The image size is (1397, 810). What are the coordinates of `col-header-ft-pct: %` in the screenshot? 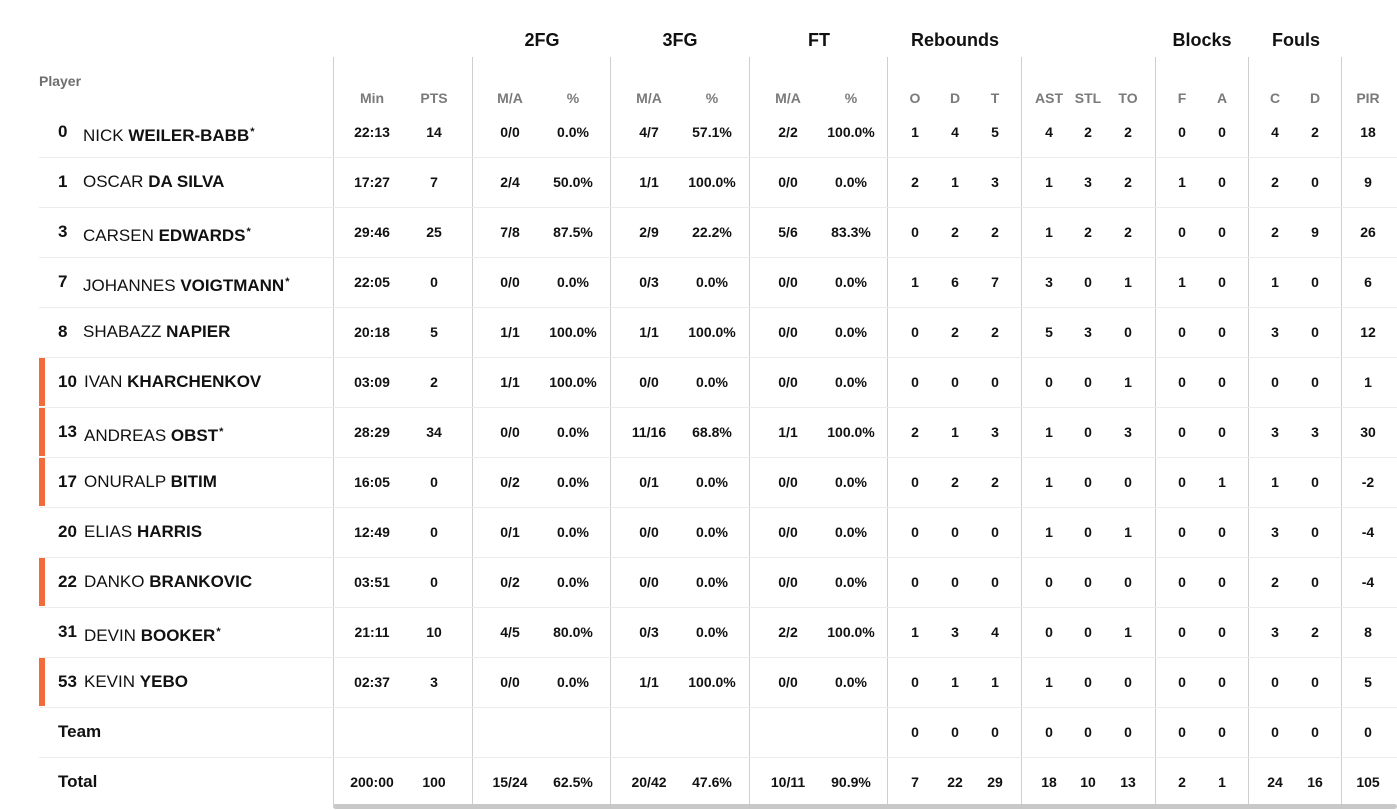 It's located at (851, 98).